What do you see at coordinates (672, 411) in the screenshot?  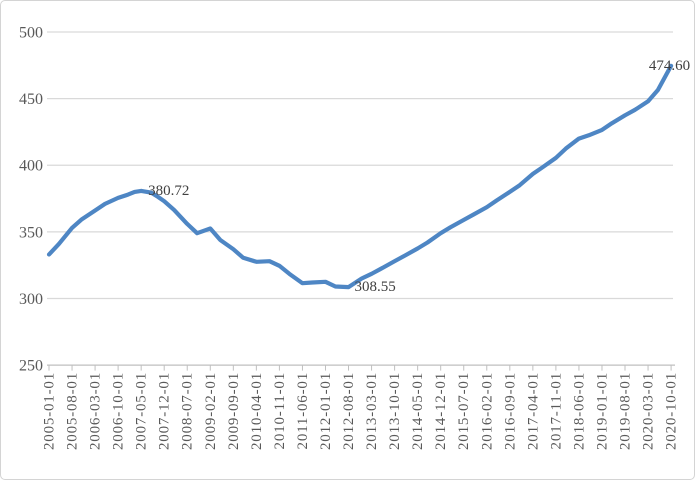 I see `x-axis-tick-label: 2020-10-01` at bounding box center [672, 411].